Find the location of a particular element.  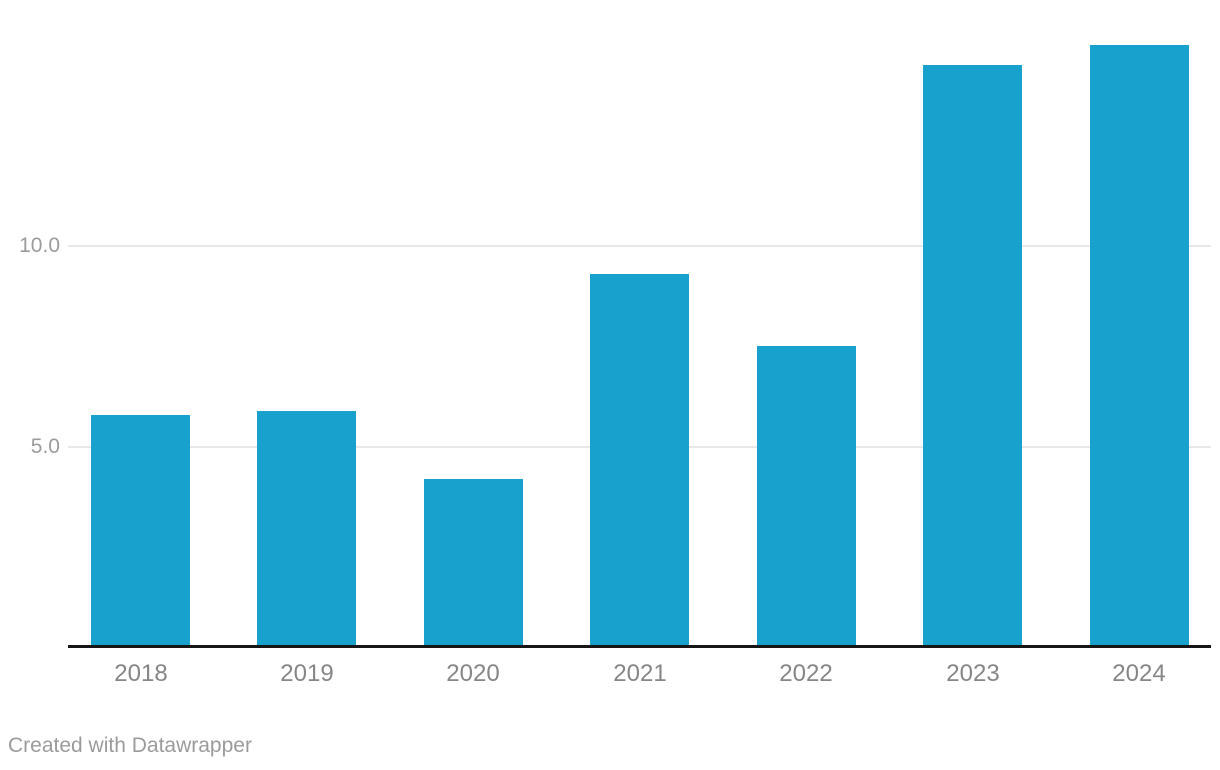

x-axis-label-2019: 2019 is located at coordinates (307, 673).